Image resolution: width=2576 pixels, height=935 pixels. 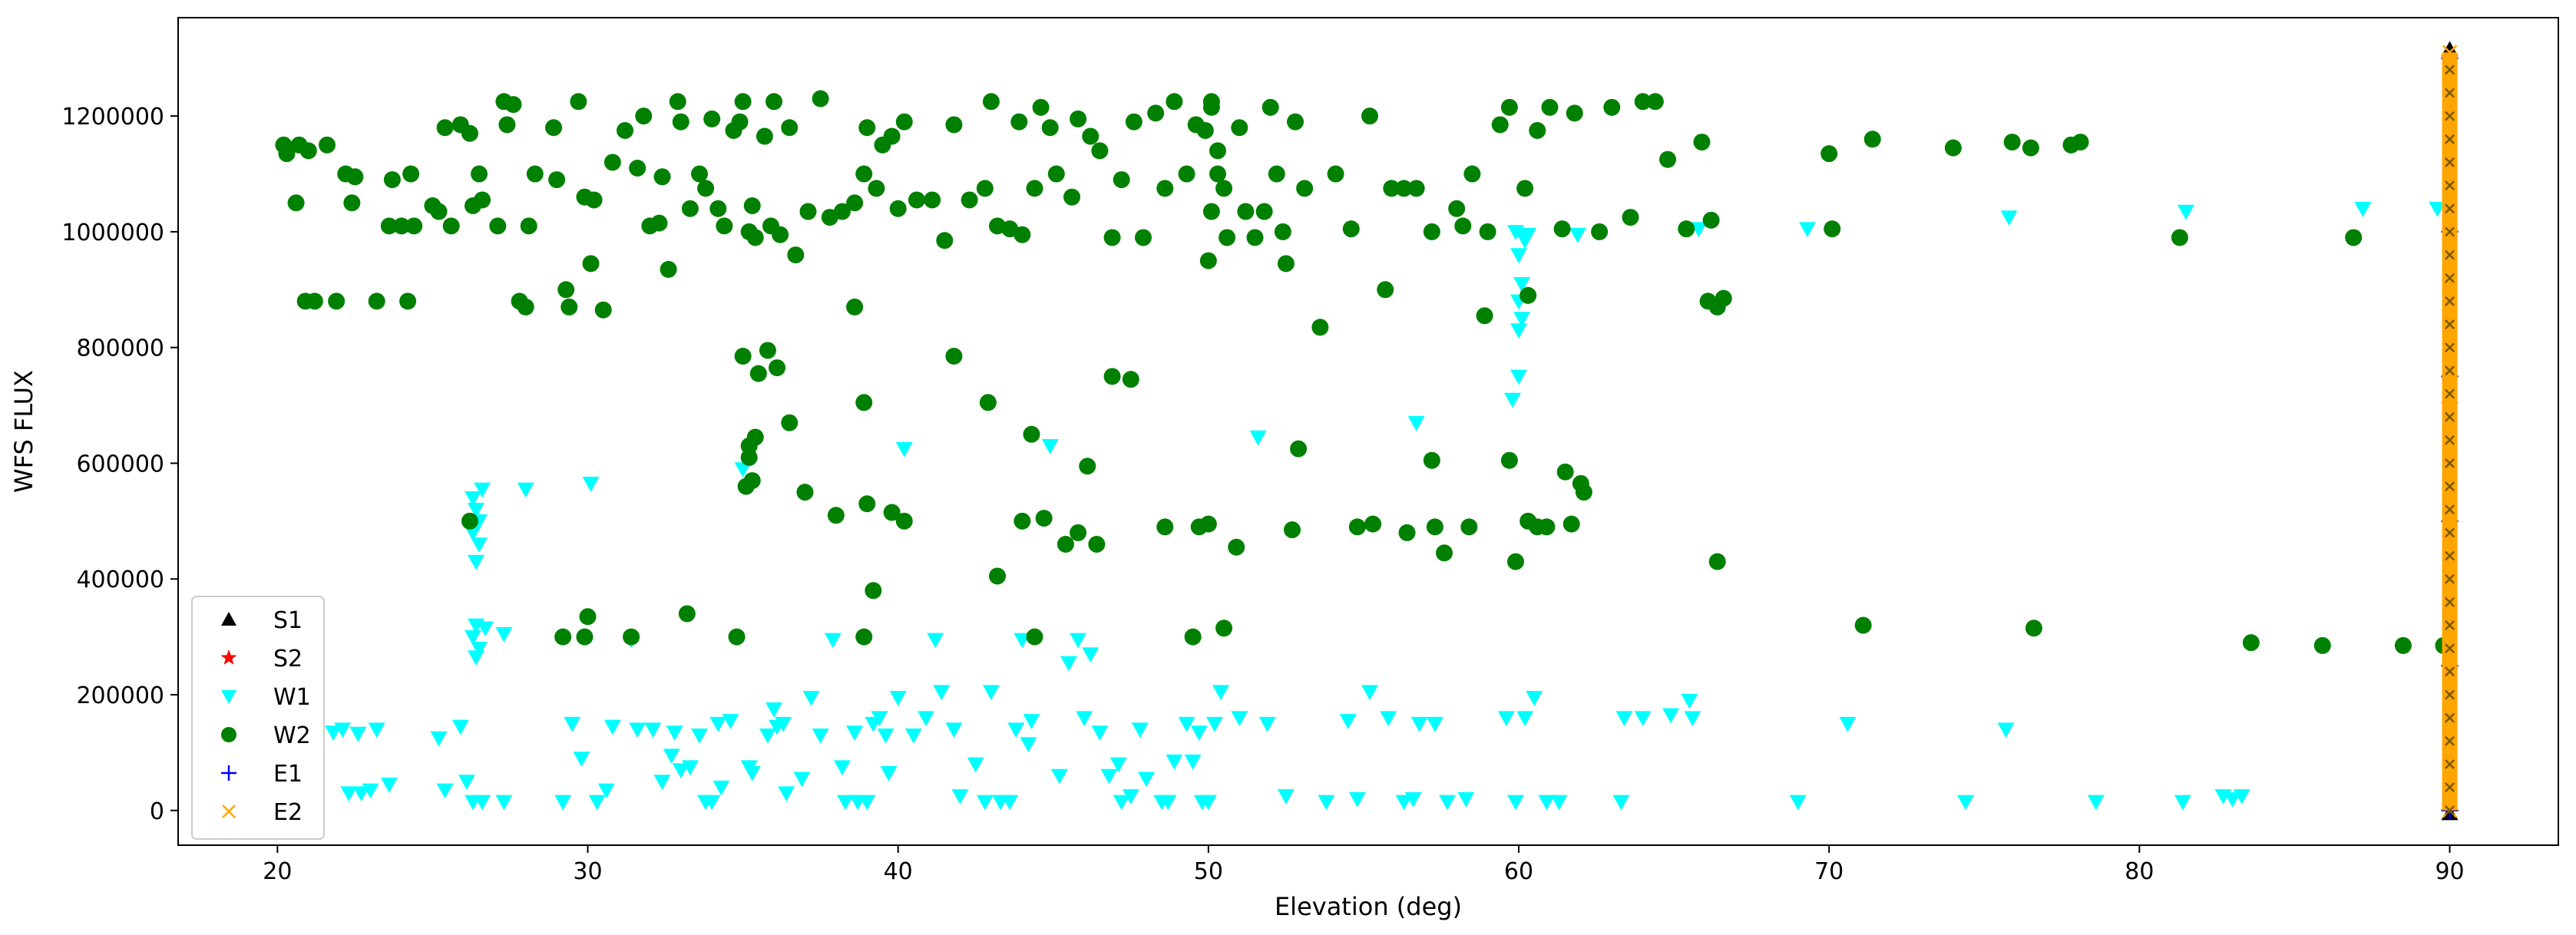 What do you see at coordinates (1368, 907) in the screenshot?
I see `x-axis-label: Elevation (deg)` at bounding box center [1368, 907].